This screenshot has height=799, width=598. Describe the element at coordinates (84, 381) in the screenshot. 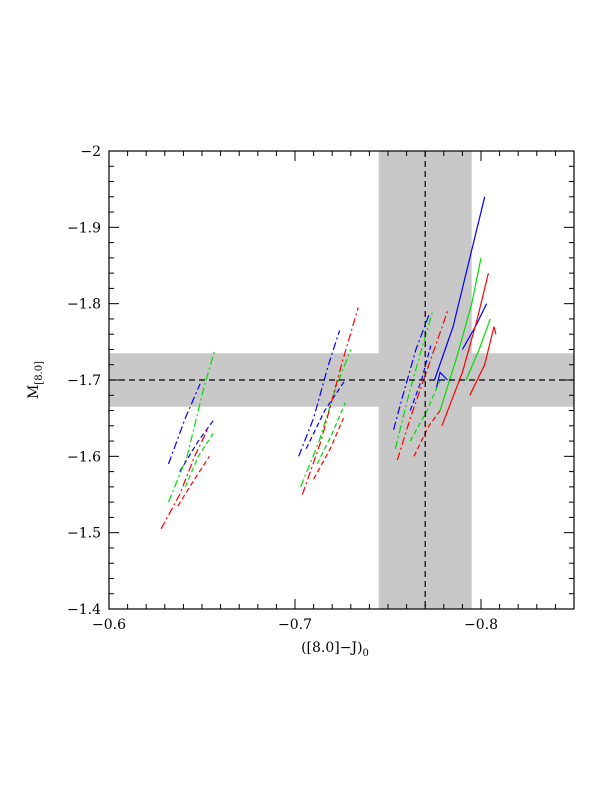

I see `y-tick-label: −1.7` at that location.